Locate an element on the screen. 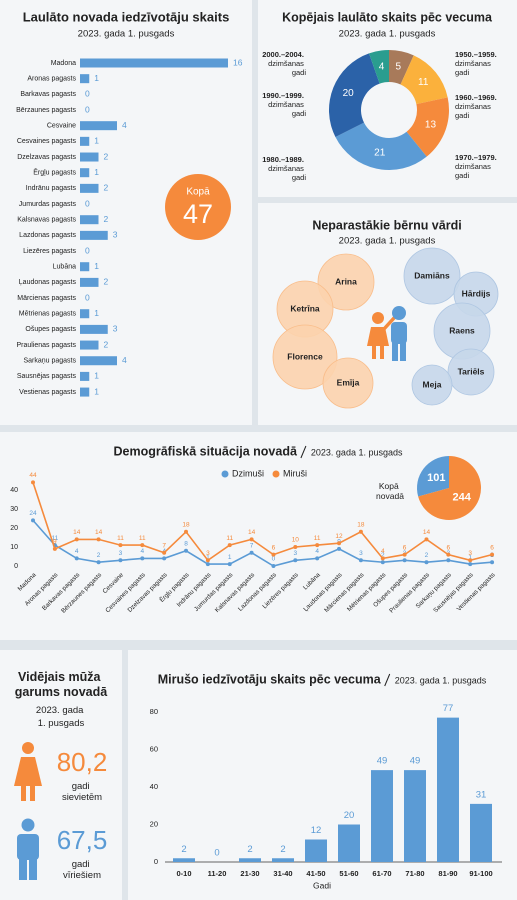 The height and width of the screenshot is (900, 517). name-label: Arina is located at coordinates (346, 281).